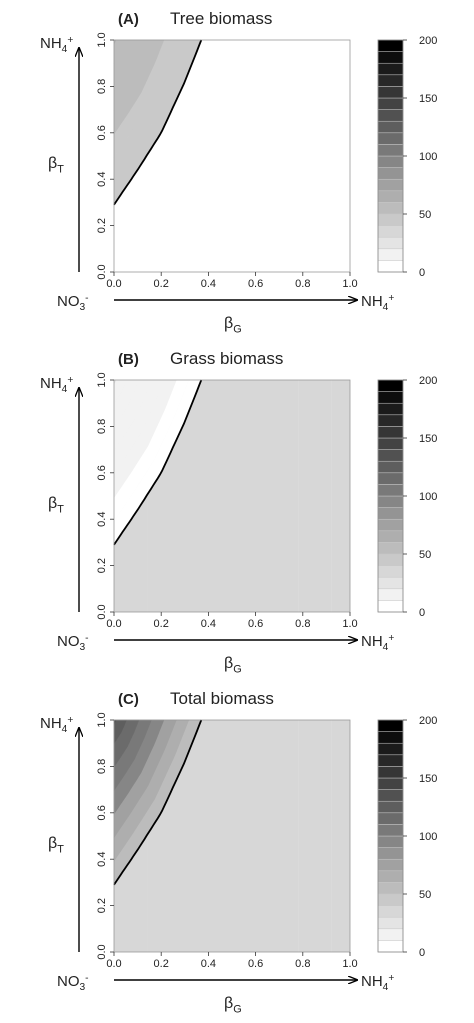  Describe the element at coordinates (59, 493) in the screenshot. I see `y-axis-arrow: NH4+ βT` at that location.